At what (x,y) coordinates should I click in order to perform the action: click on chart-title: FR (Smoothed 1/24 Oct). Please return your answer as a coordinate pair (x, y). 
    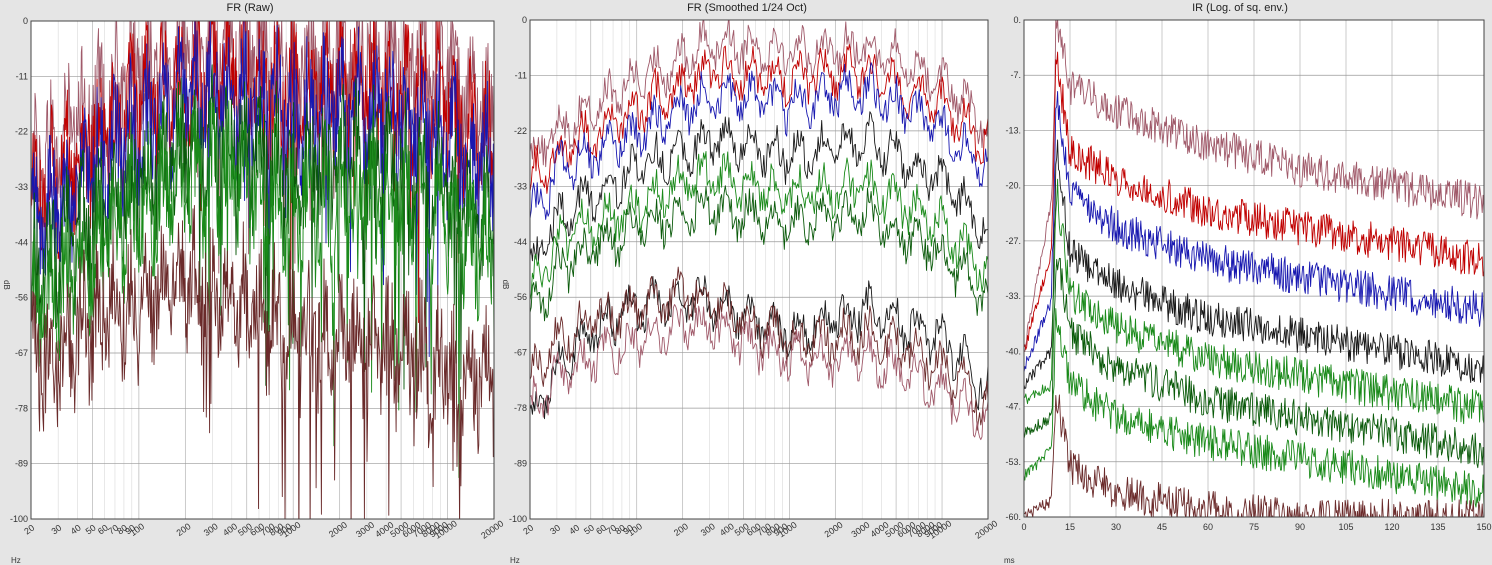
    Looking at the image, I should click on (747, 8).